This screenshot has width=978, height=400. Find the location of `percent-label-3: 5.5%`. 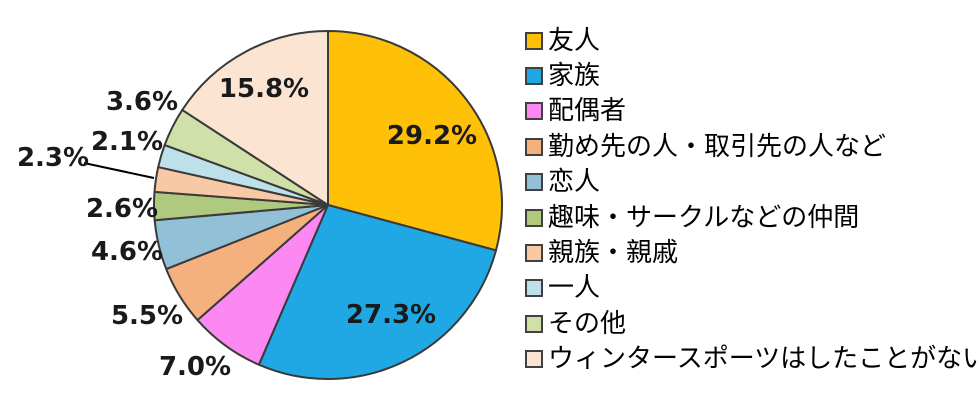

percent-label-3: 5.5% is located at coordinates (147, 316).